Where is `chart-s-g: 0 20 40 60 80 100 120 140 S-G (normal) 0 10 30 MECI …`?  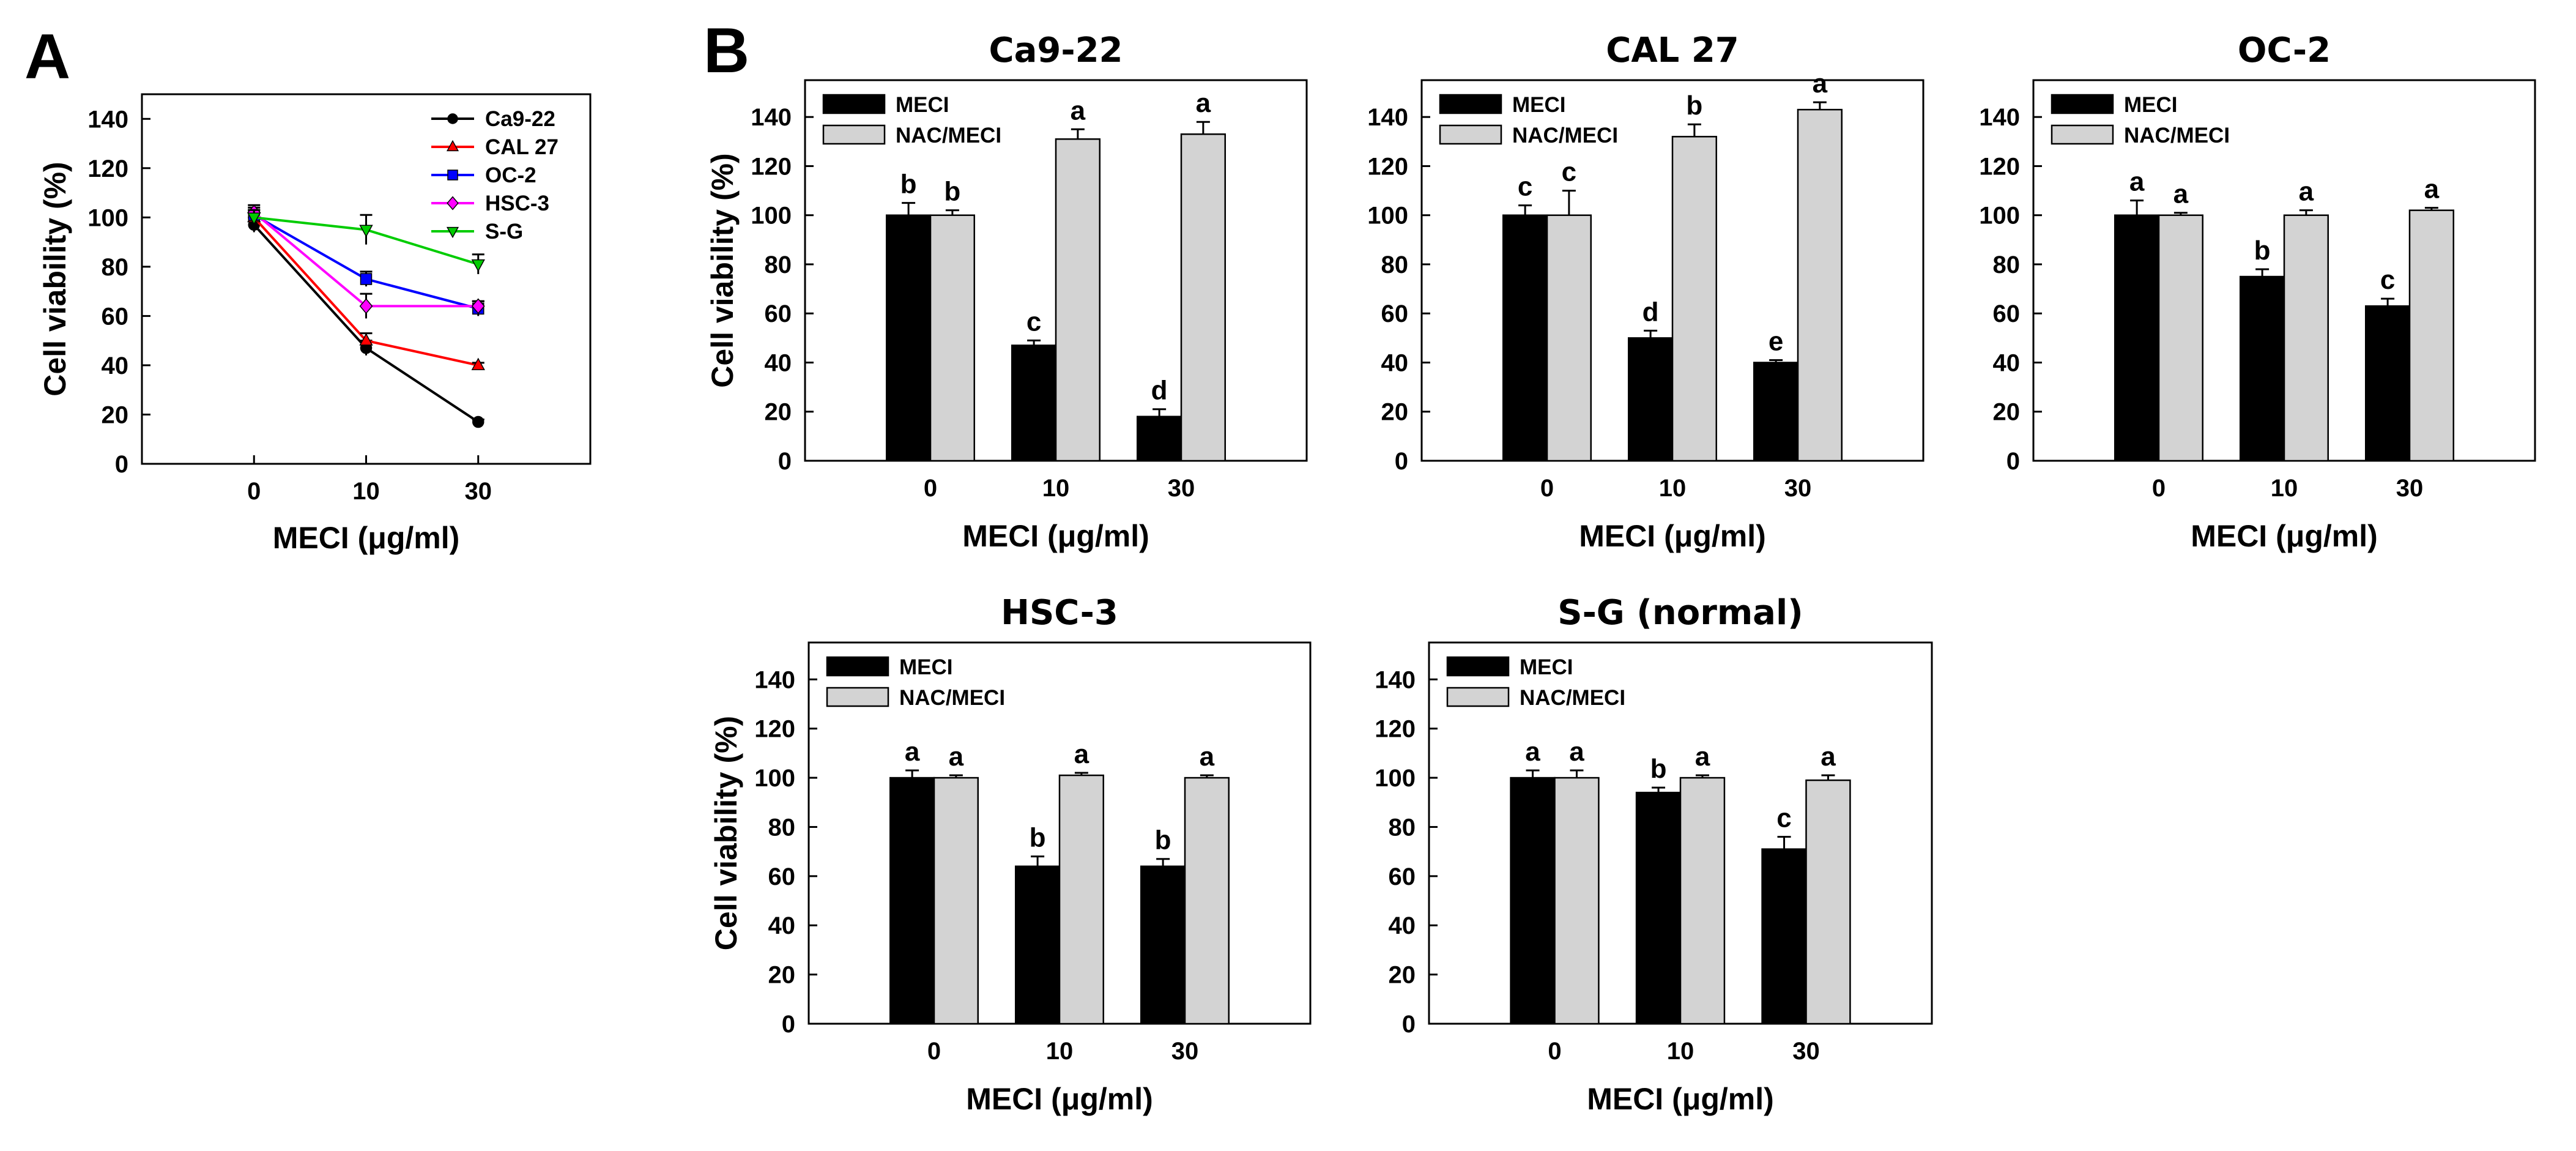 chart-s-g: 0 20 40 60 80 100 120 140 S-G (normal) 0 10 30 MECI … is located at coordinates (1654, 854).